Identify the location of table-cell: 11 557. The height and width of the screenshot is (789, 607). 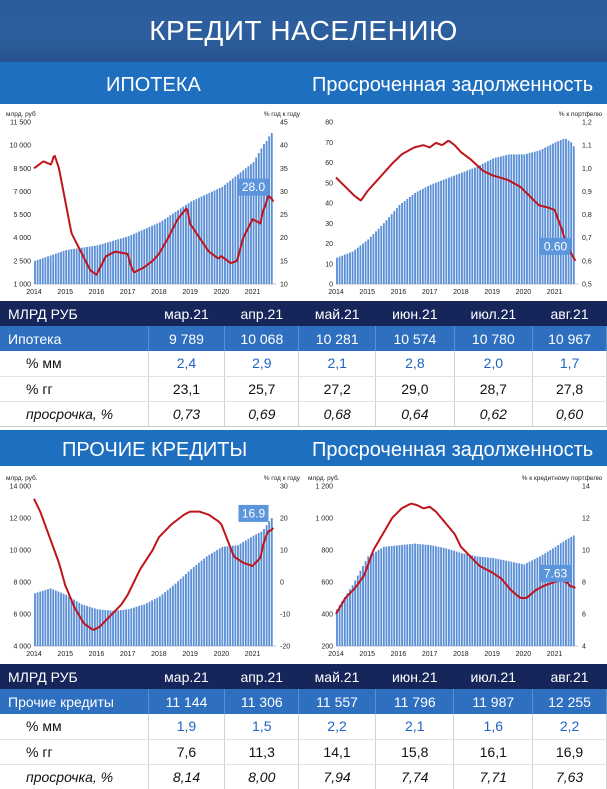
(337, 701).